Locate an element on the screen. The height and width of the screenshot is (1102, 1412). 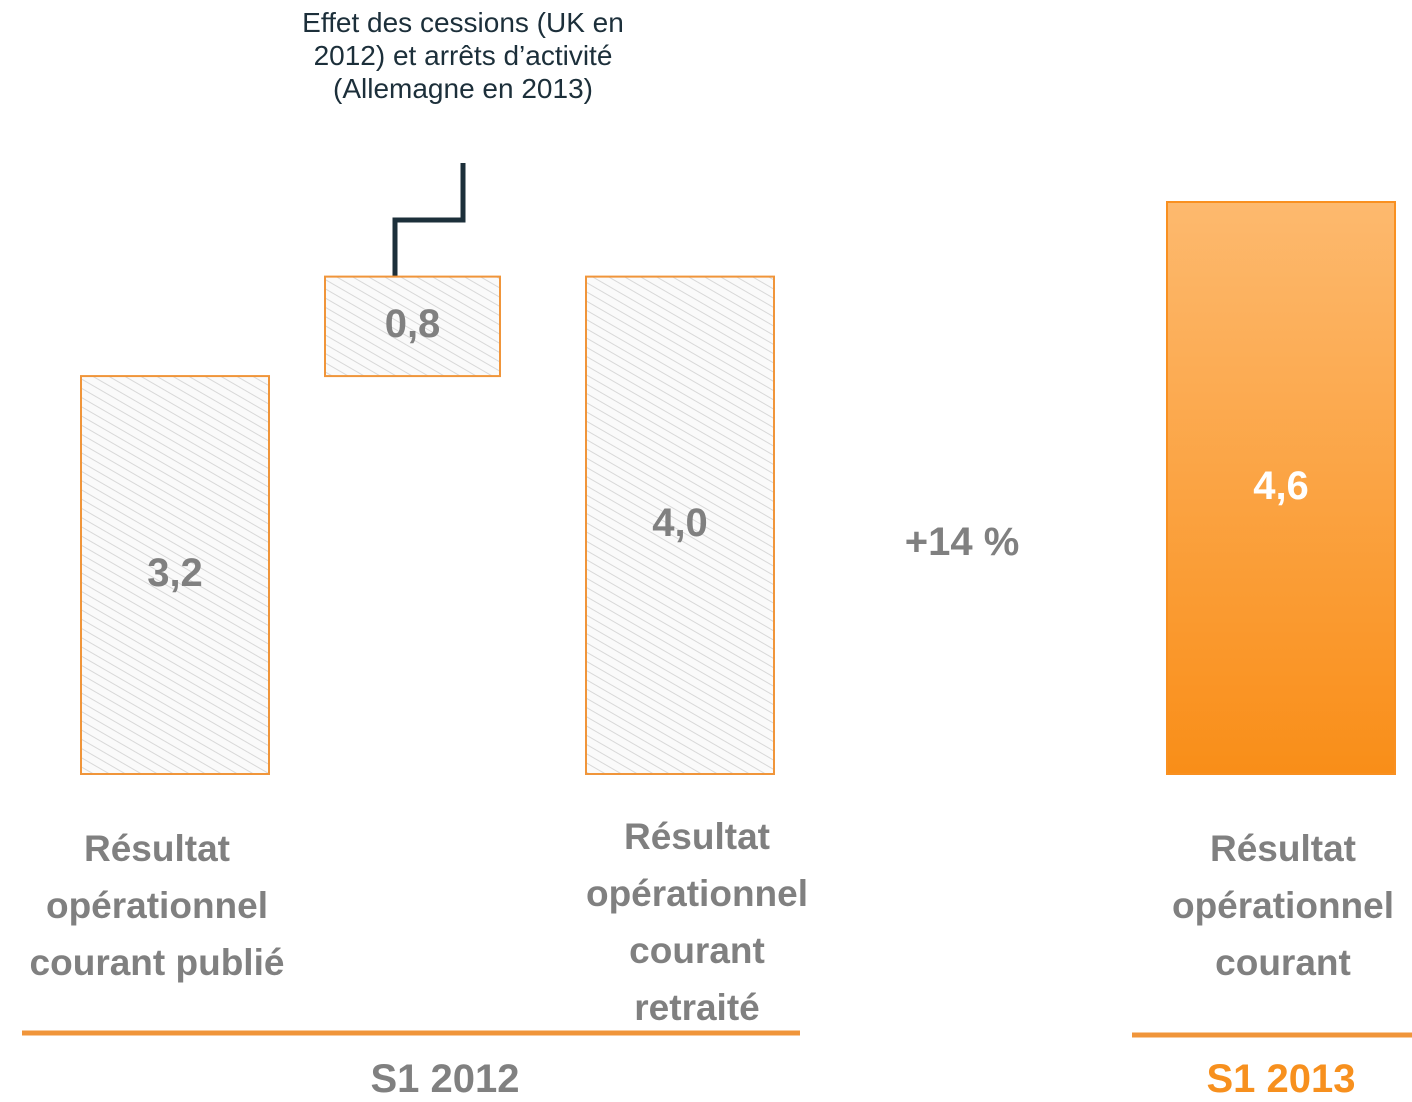
annotation-connector is located at coordinates (429, 222).